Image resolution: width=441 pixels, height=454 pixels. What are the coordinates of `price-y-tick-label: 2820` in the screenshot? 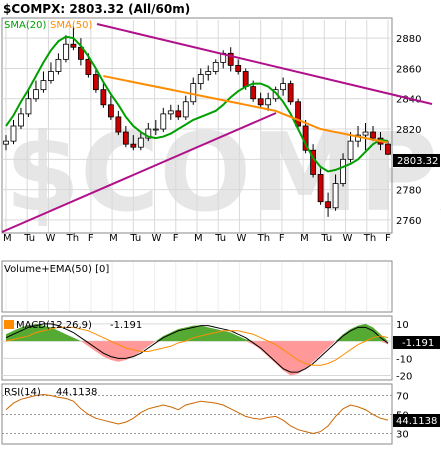 It's located at (408, 130).